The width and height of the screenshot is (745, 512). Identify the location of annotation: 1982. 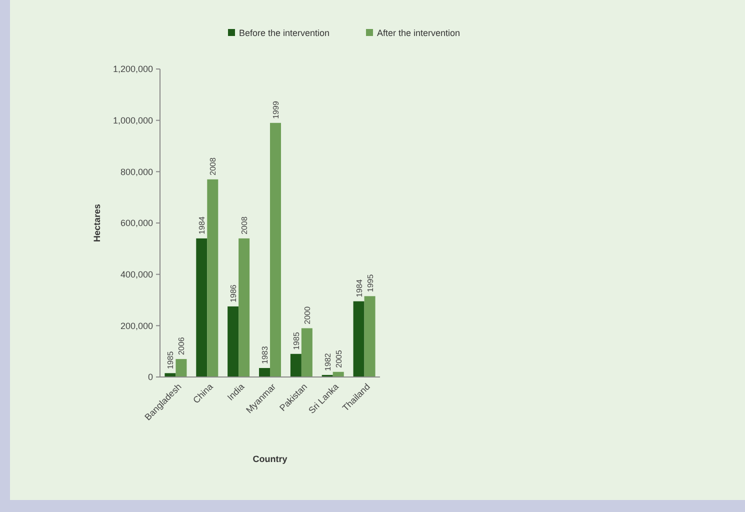
(327, 361).